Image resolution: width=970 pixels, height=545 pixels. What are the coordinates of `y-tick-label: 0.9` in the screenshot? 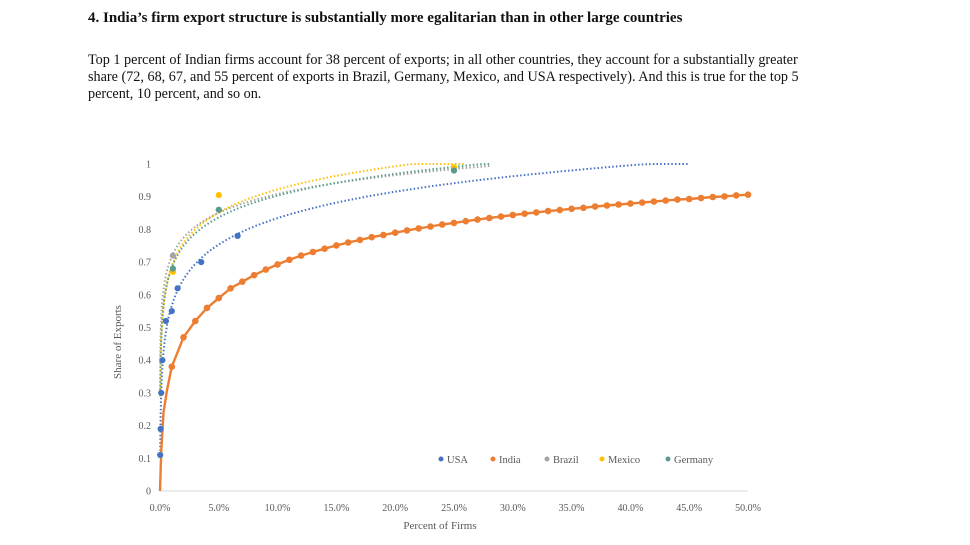 It's located at (145, 197).